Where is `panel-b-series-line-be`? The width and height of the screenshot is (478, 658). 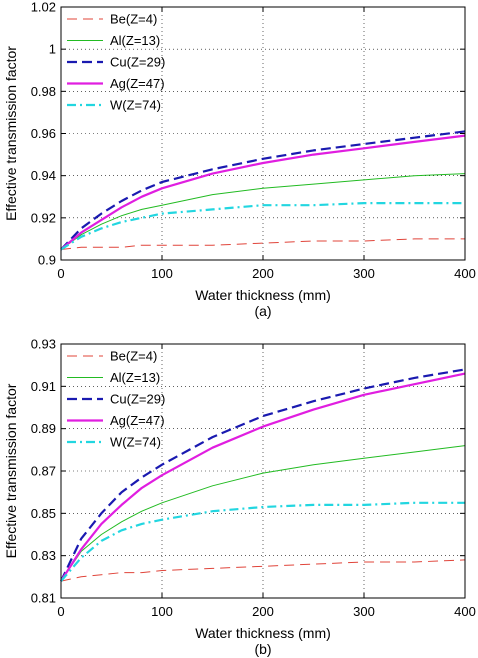
panel-b-series-line-be is located at coordinates (263, 570).